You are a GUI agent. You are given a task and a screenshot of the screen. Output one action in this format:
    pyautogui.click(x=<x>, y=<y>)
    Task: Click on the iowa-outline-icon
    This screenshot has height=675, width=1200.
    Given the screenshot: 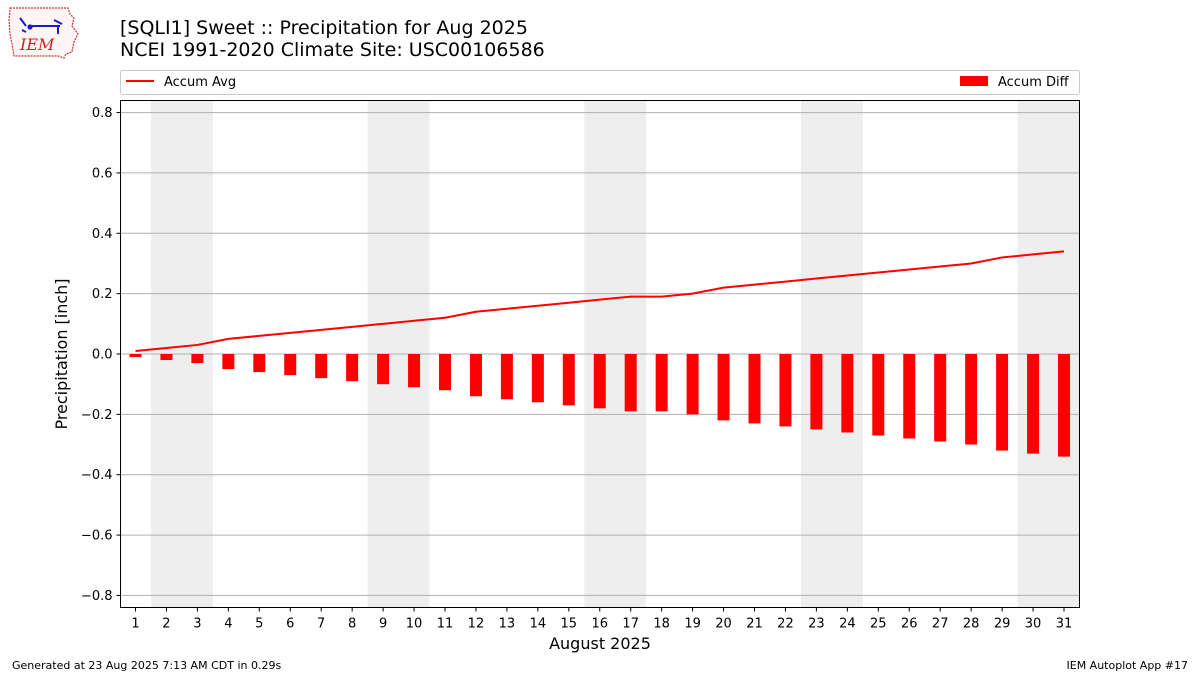 What is the action you would take?
    pyautogui.click(x=43, y=33)
    